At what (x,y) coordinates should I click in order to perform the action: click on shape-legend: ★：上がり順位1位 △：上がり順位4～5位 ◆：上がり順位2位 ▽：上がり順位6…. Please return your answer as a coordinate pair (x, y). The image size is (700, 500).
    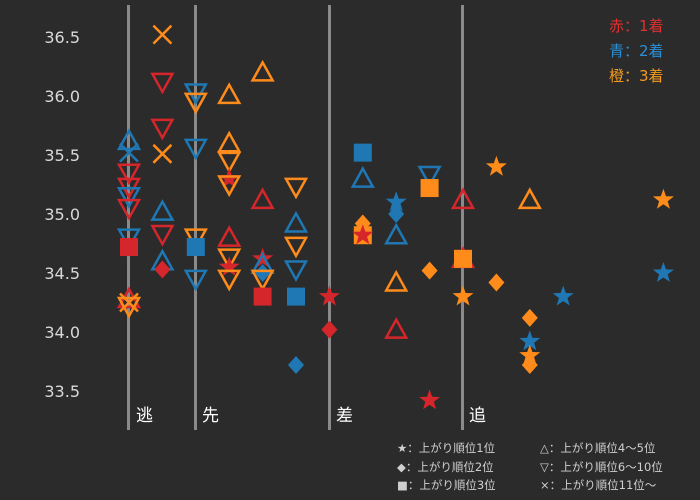
    Looking at the image, I should click on (530, 466).